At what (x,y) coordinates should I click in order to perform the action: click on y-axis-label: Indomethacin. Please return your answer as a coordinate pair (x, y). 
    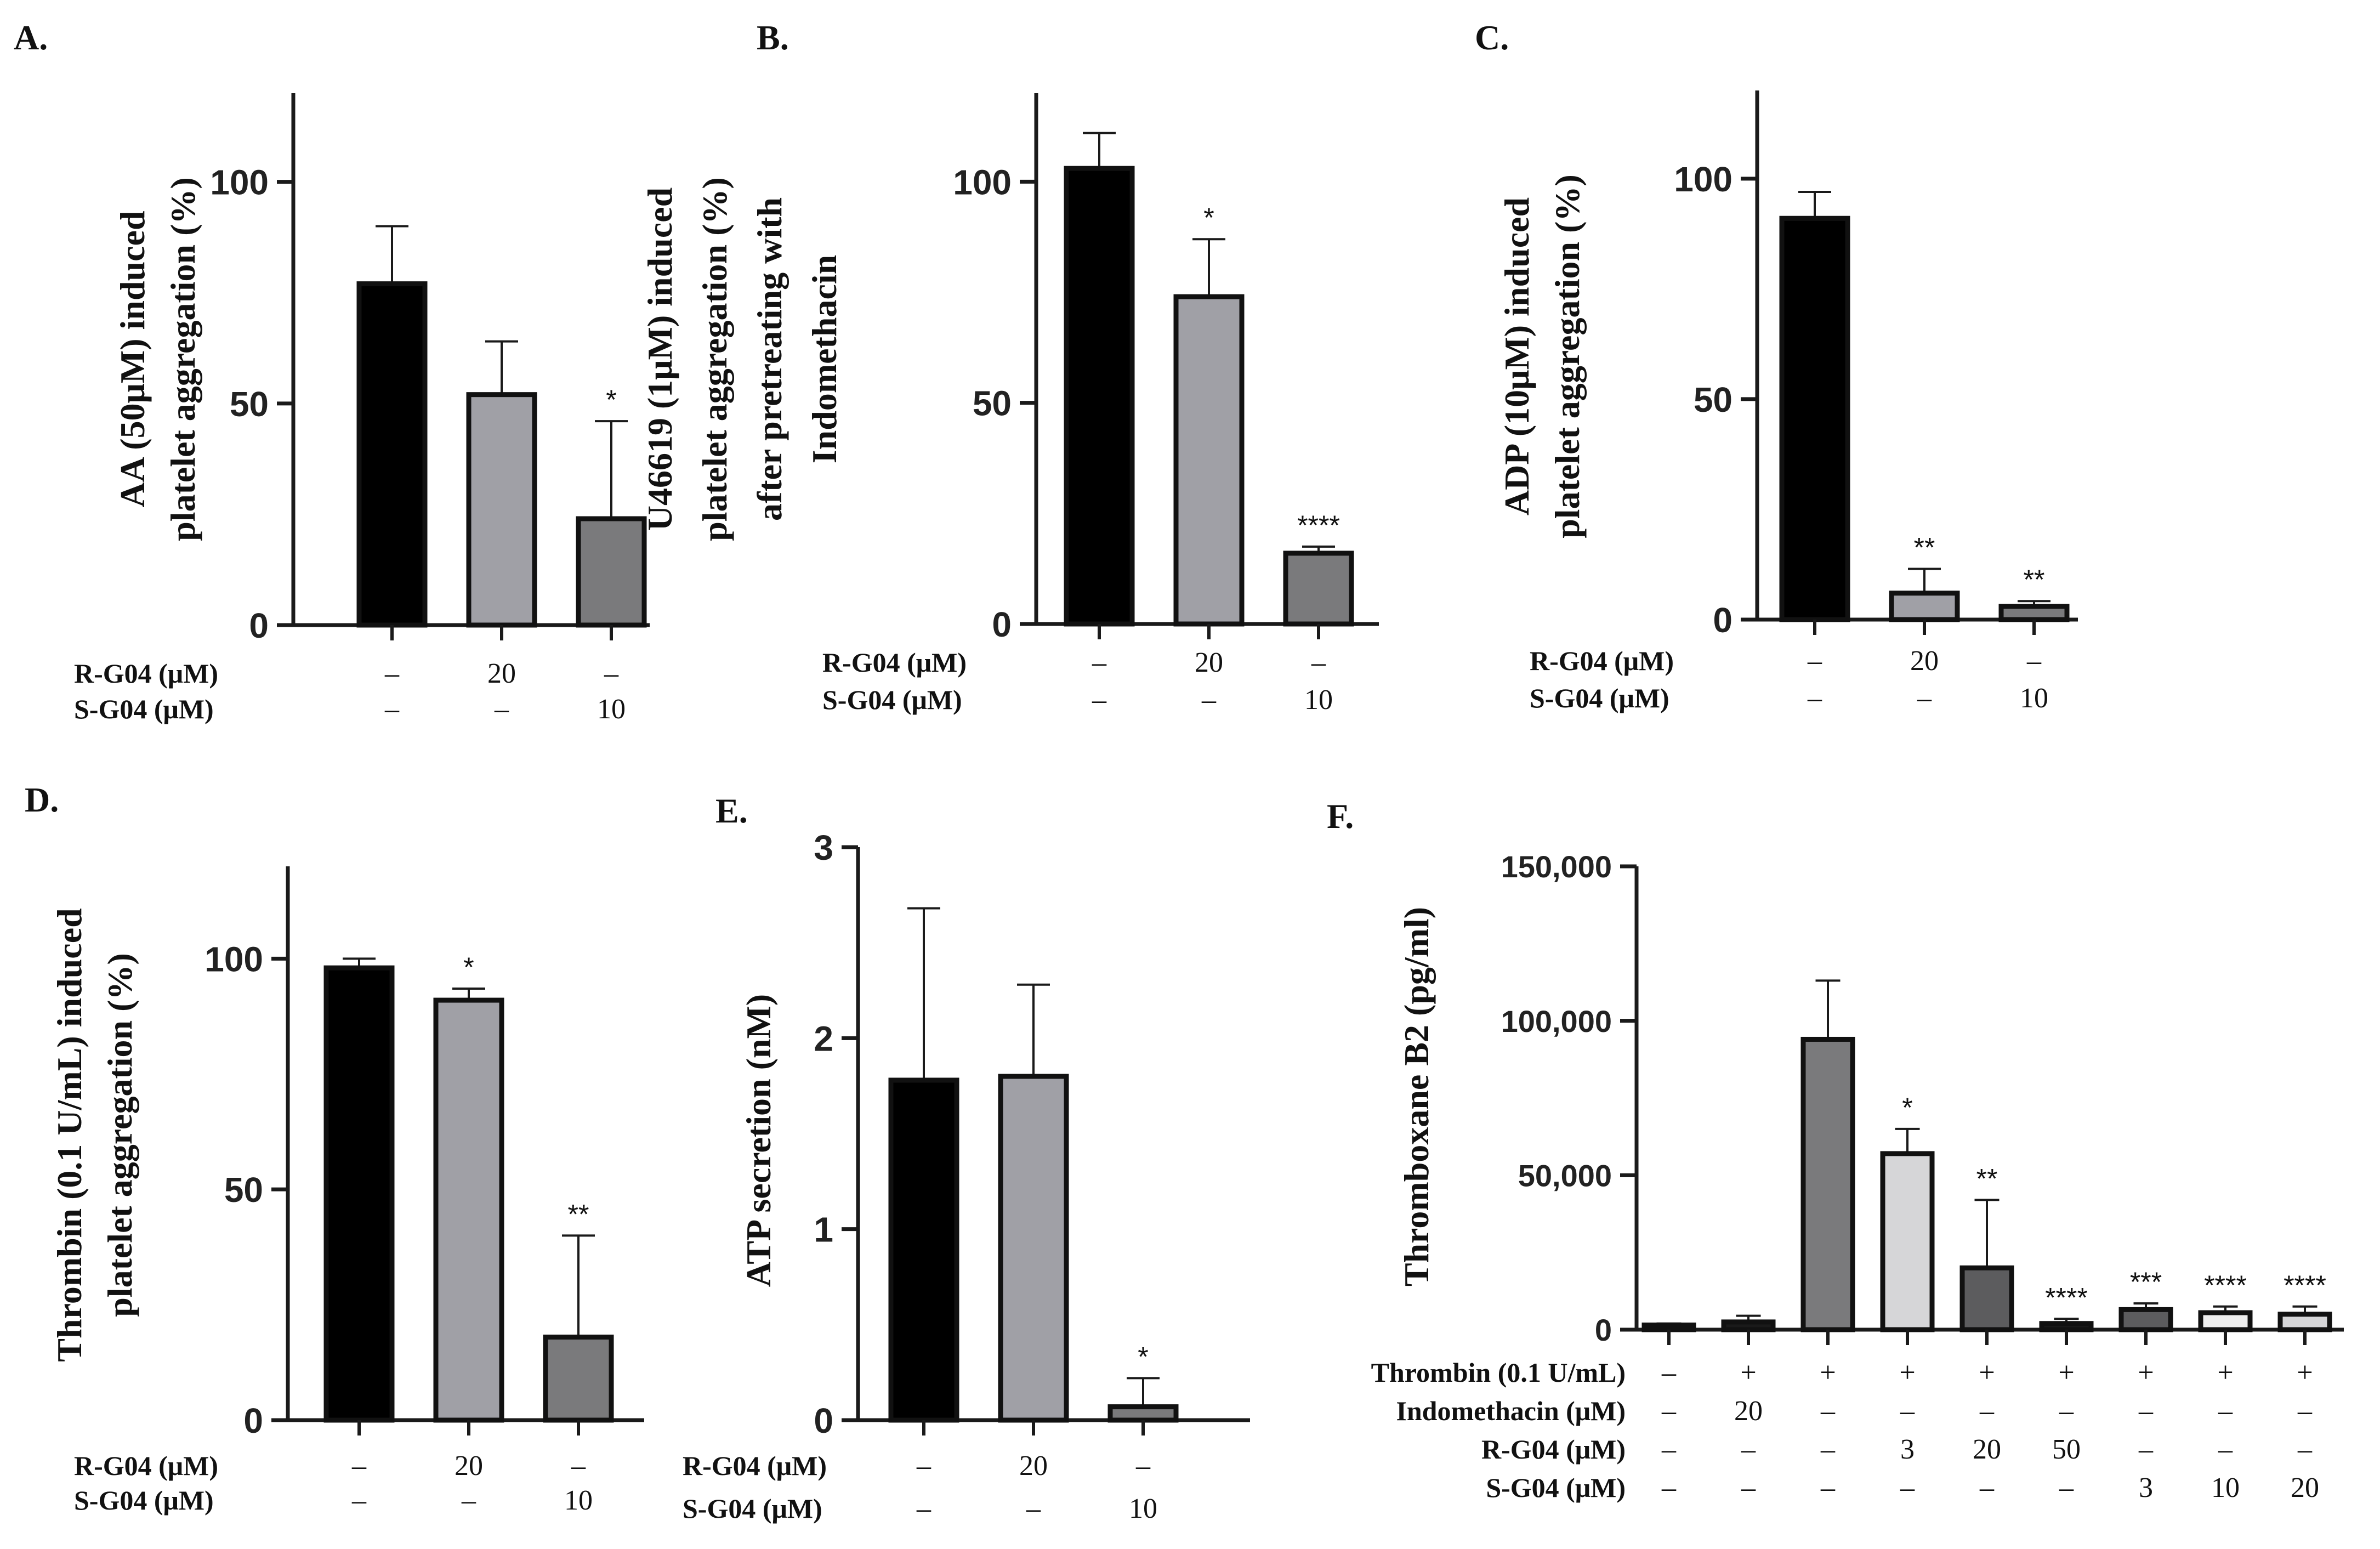
    Looking at the image, I should click on (824, 360).